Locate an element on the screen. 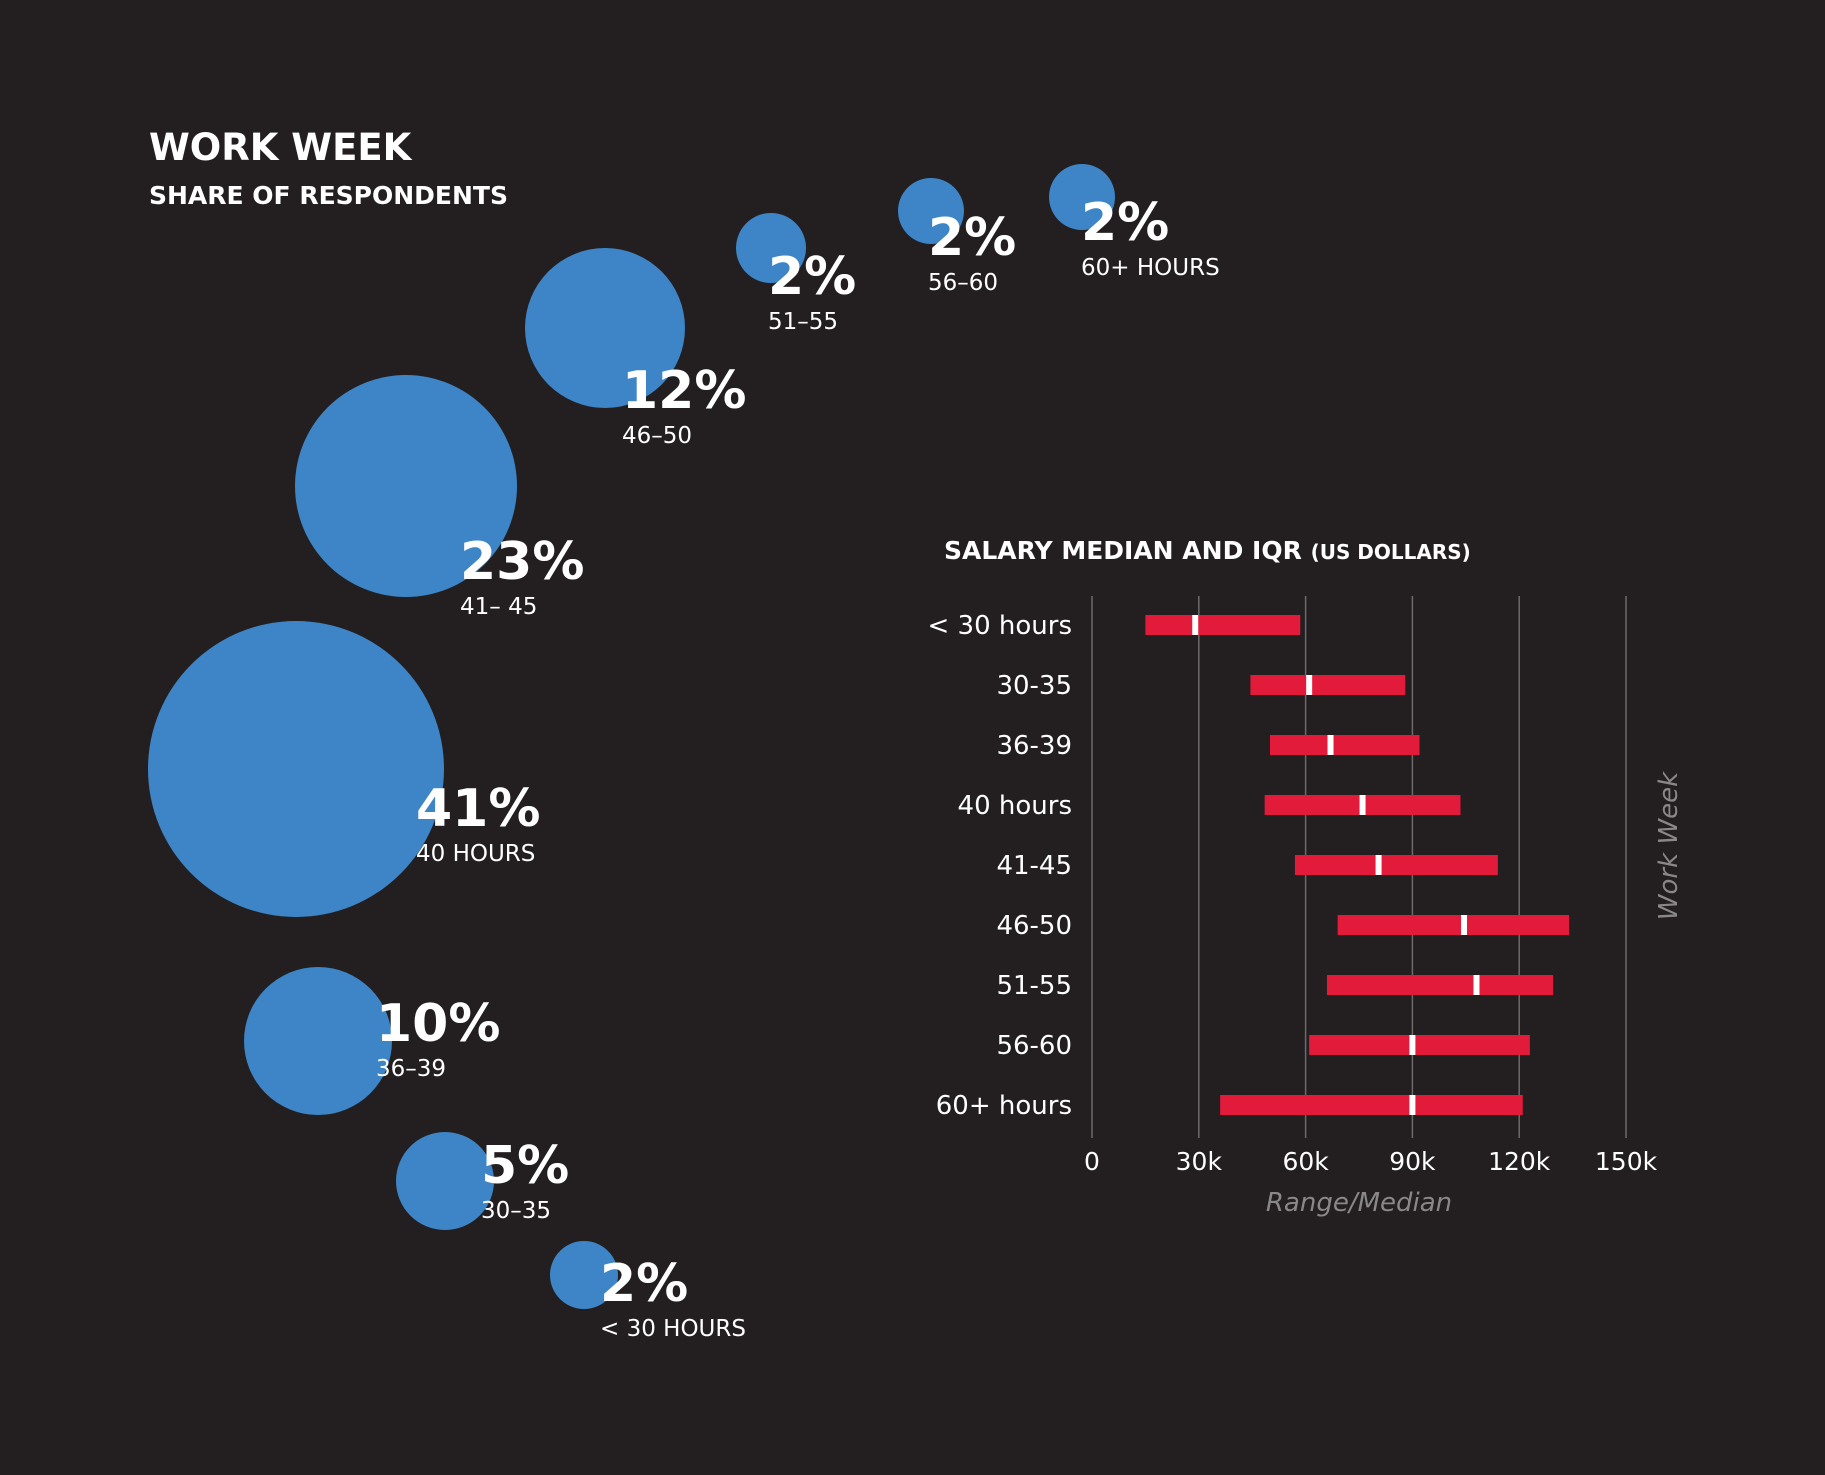  category-label: 60+ hours is located at coordinates (1004, 1106).